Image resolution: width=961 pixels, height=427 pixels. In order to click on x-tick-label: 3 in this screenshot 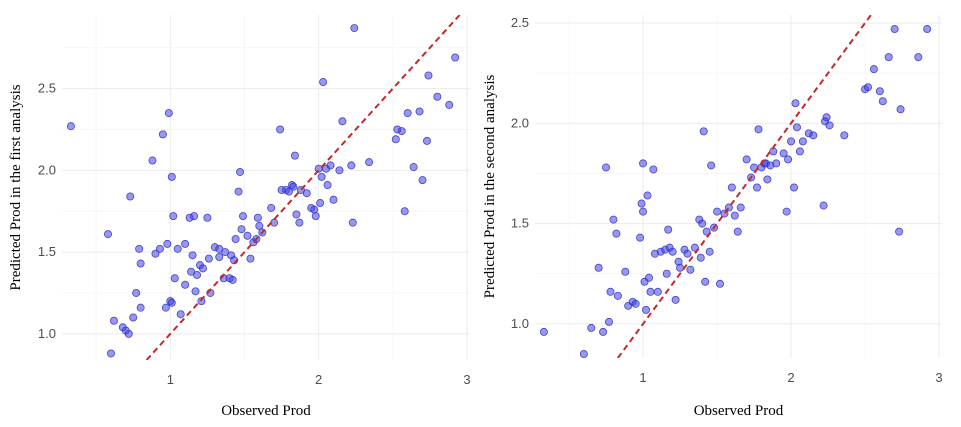, I will do `click(466, 379)`.